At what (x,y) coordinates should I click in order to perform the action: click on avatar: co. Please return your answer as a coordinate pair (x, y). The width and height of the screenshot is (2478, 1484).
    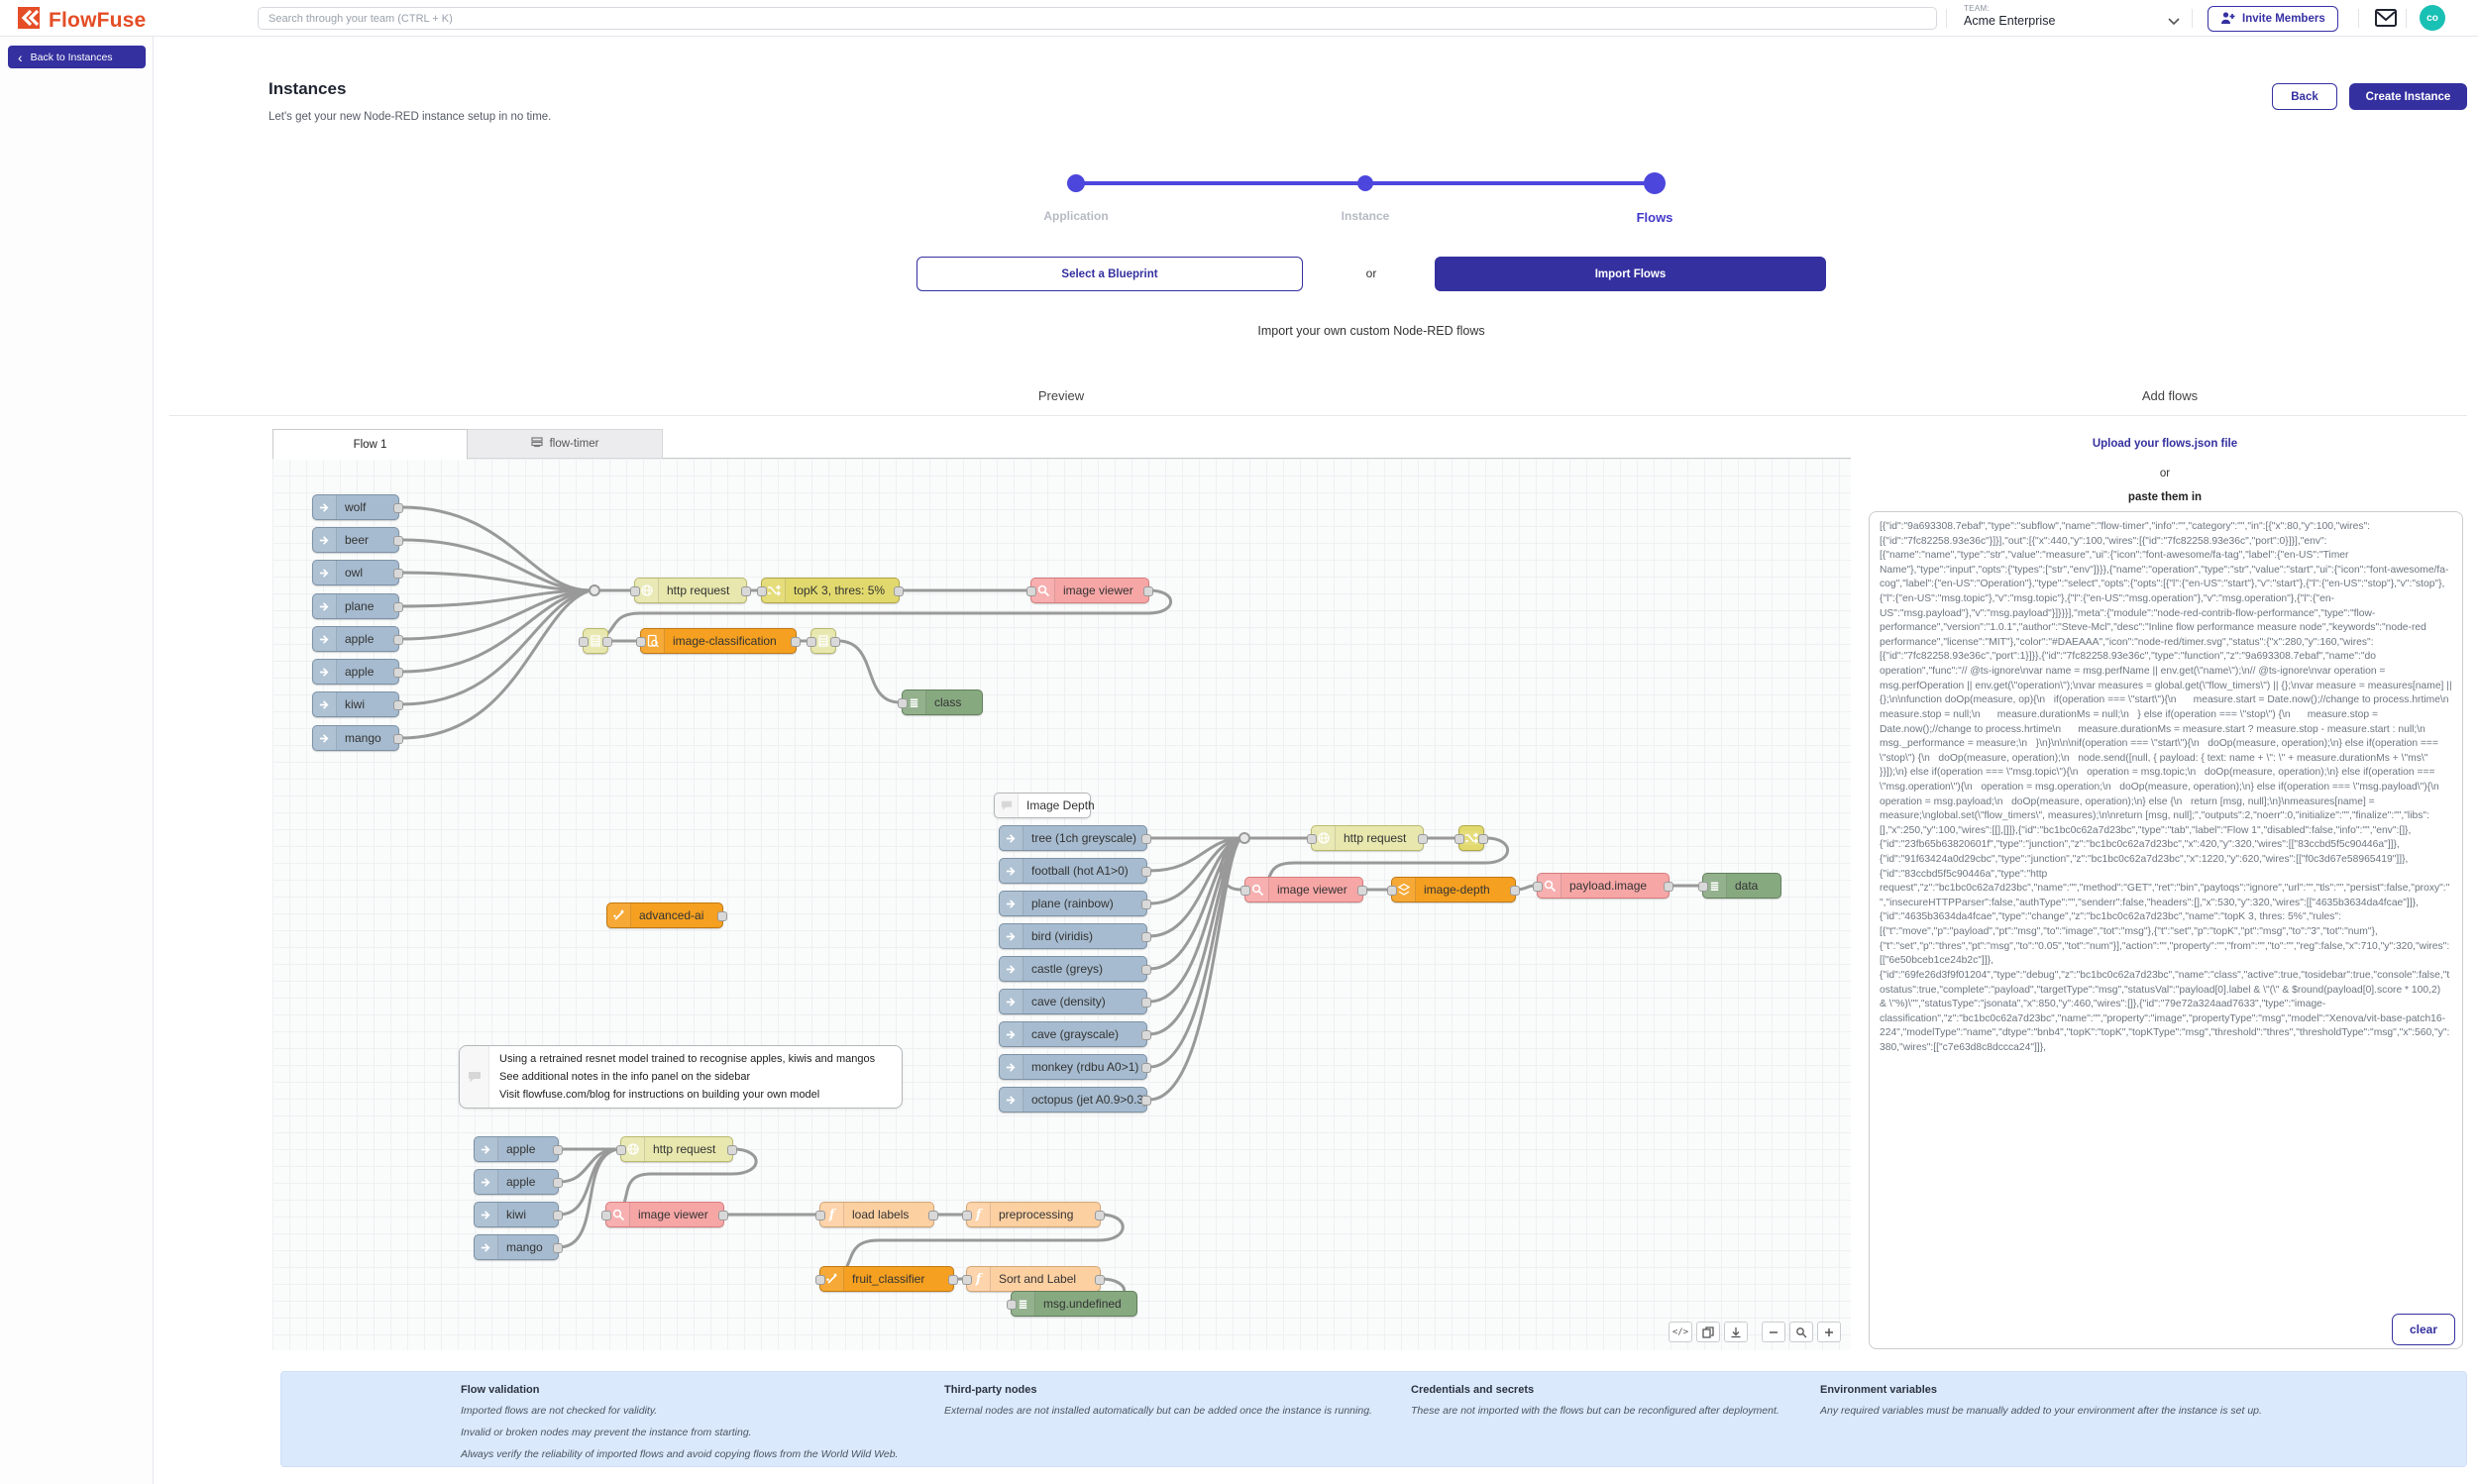
    Looking at the image, I should click on (2432, 18).